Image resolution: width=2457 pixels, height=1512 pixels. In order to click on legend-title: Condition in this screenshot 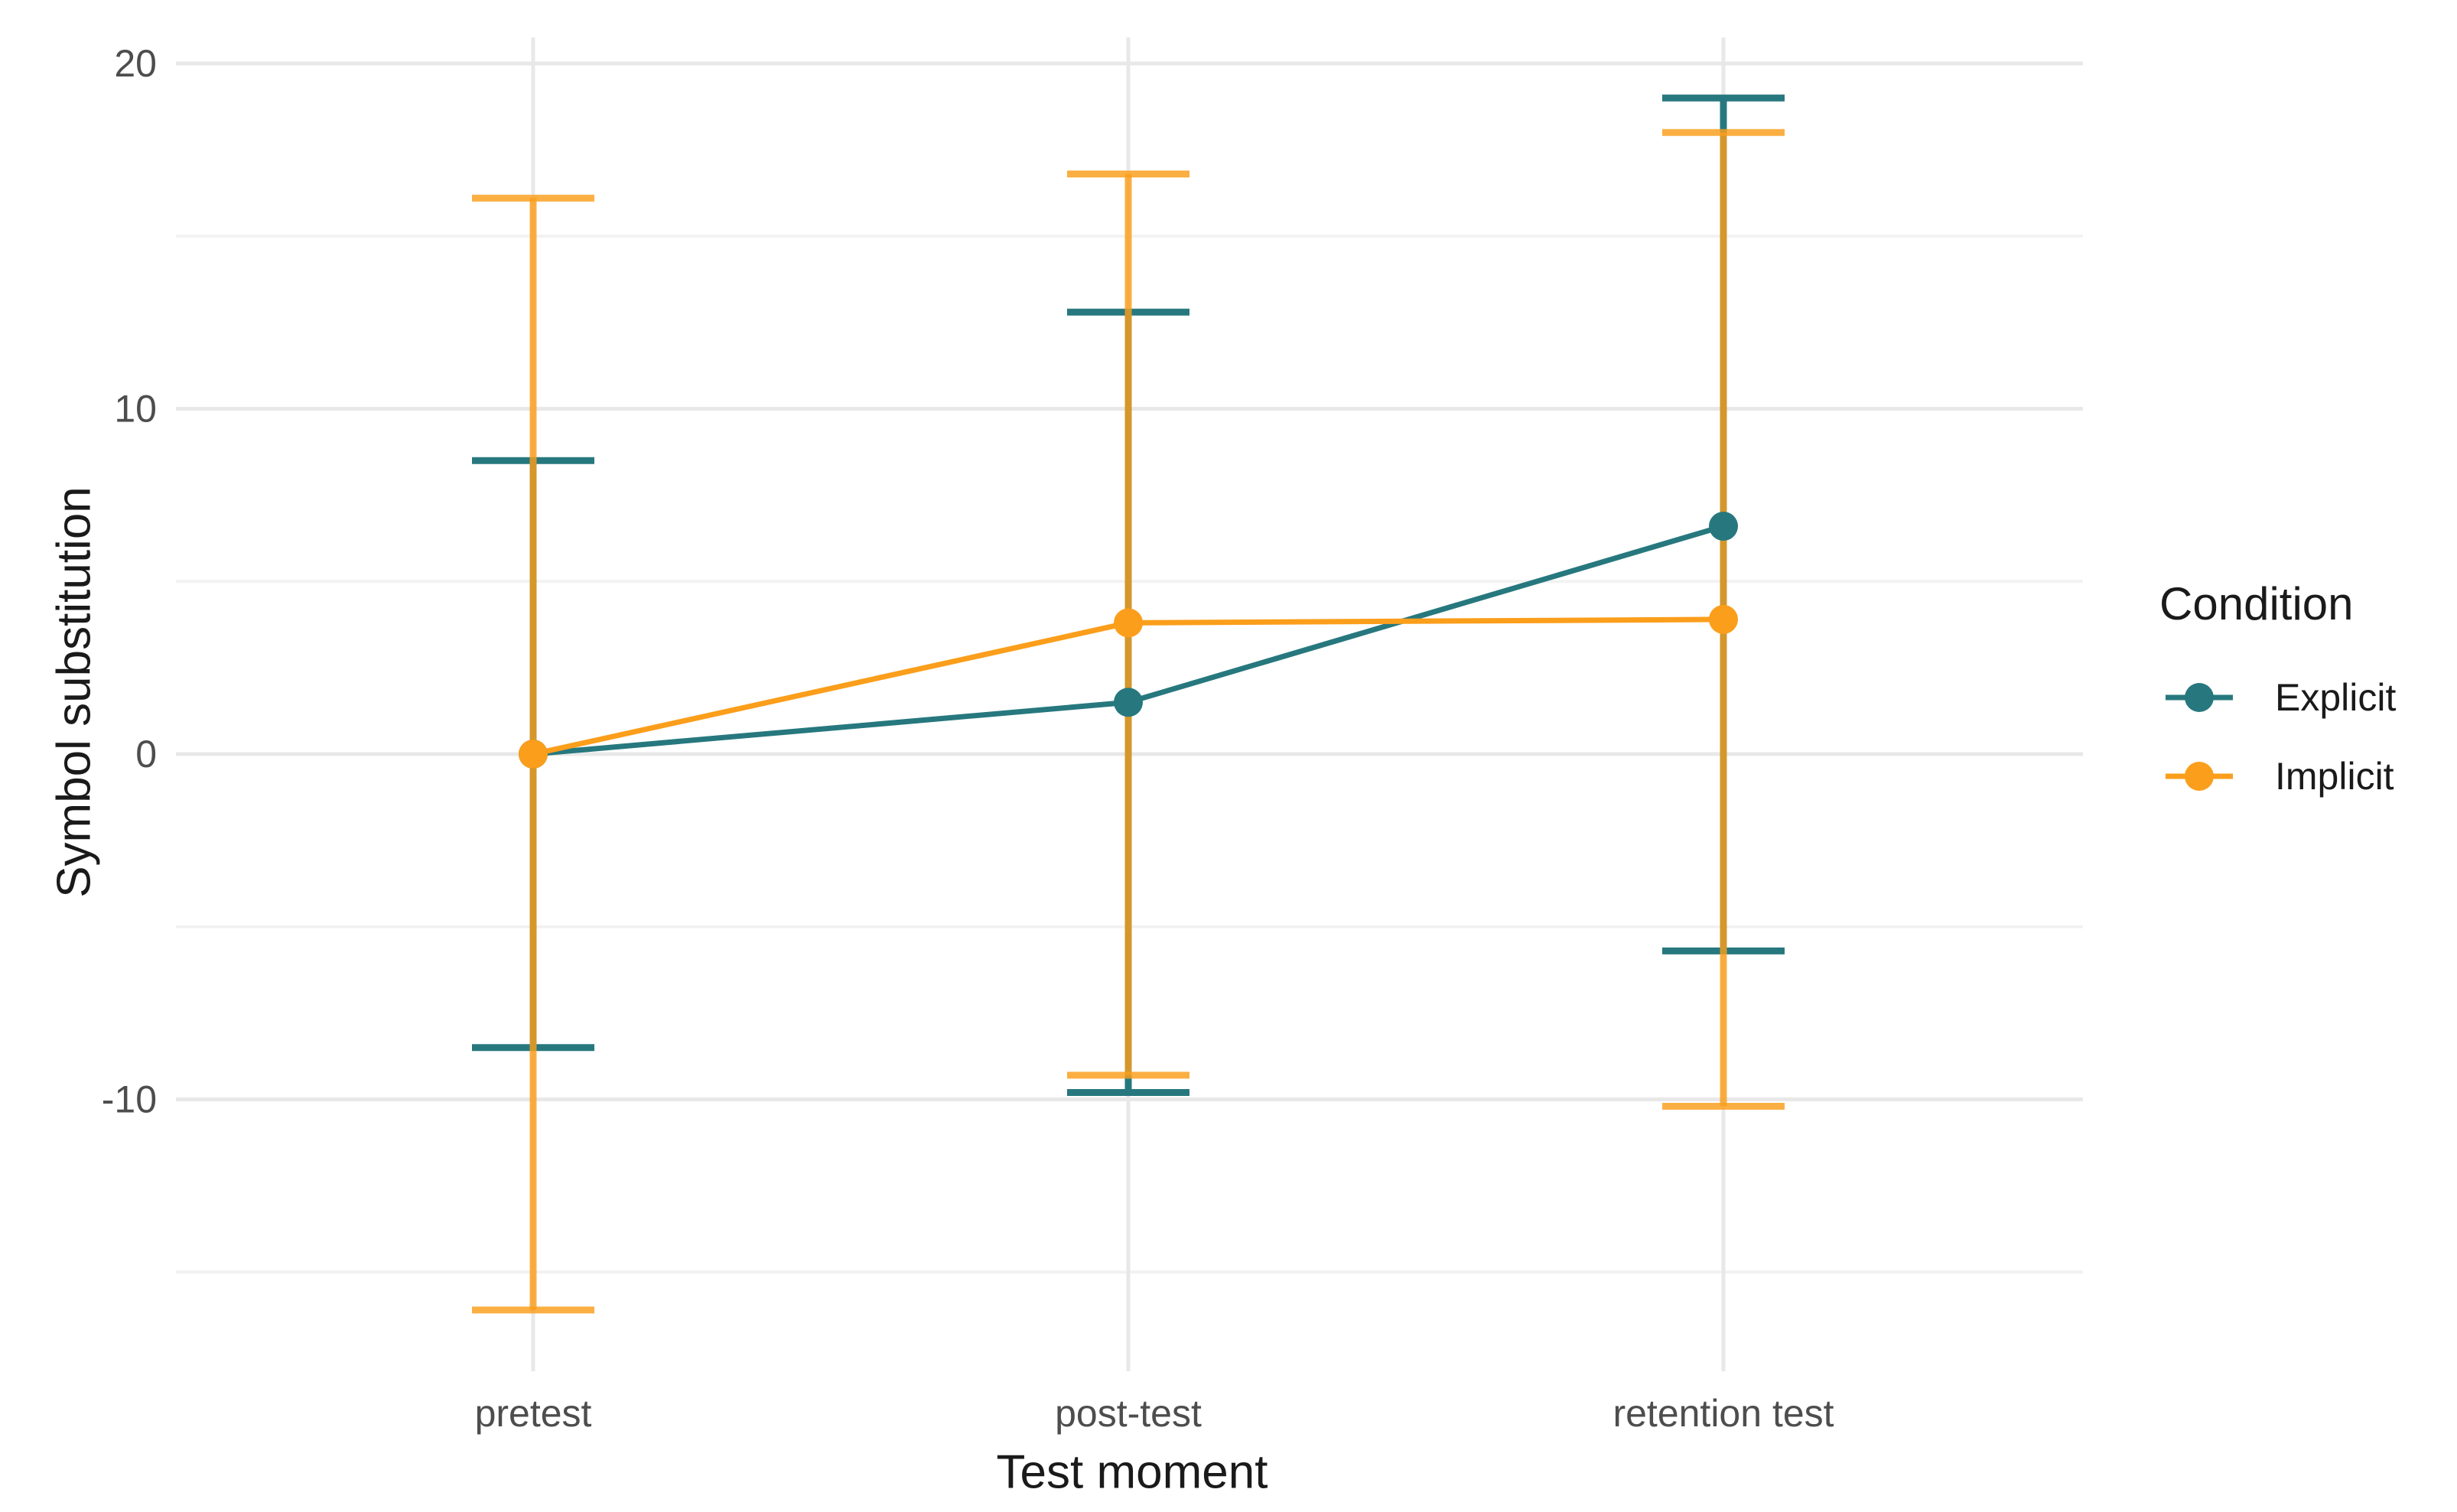, I will do `click(2256, 603)`.